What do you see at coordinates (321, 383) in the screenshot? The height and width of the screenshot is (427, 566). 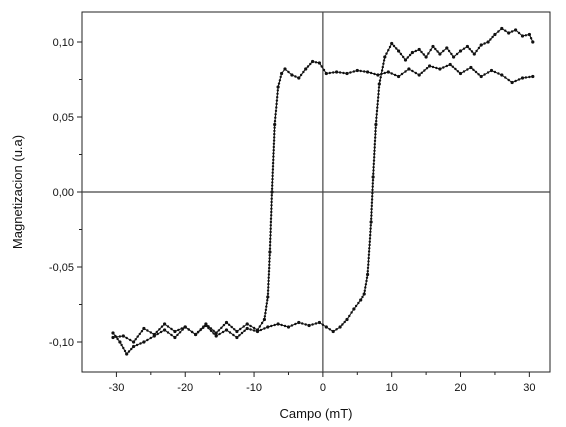 I see `x-axis-ticks: -30 -20 -10 0 10 20 30` at bounding box center [321, 383].